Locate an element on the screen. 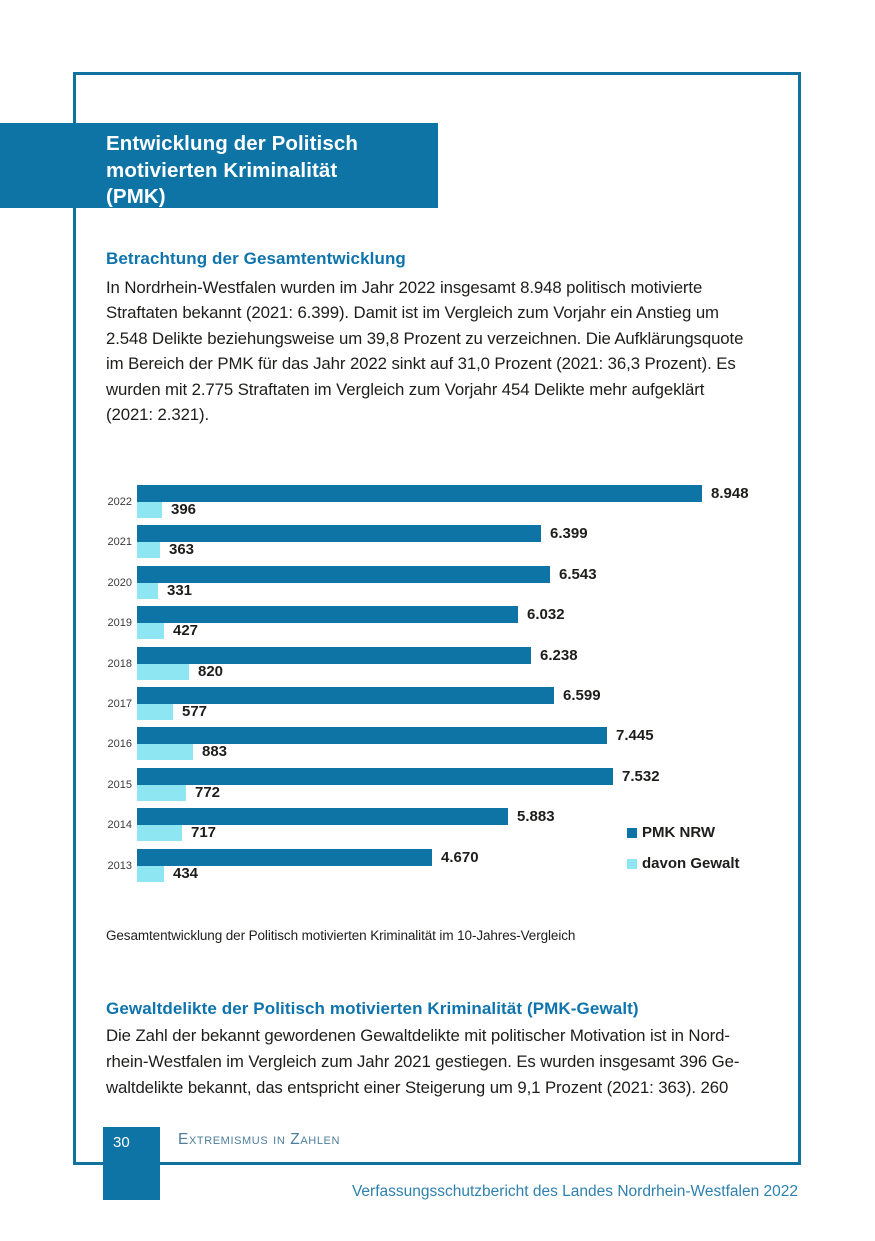  year-tick-label: 2022 is located at coordinates (119, 502).